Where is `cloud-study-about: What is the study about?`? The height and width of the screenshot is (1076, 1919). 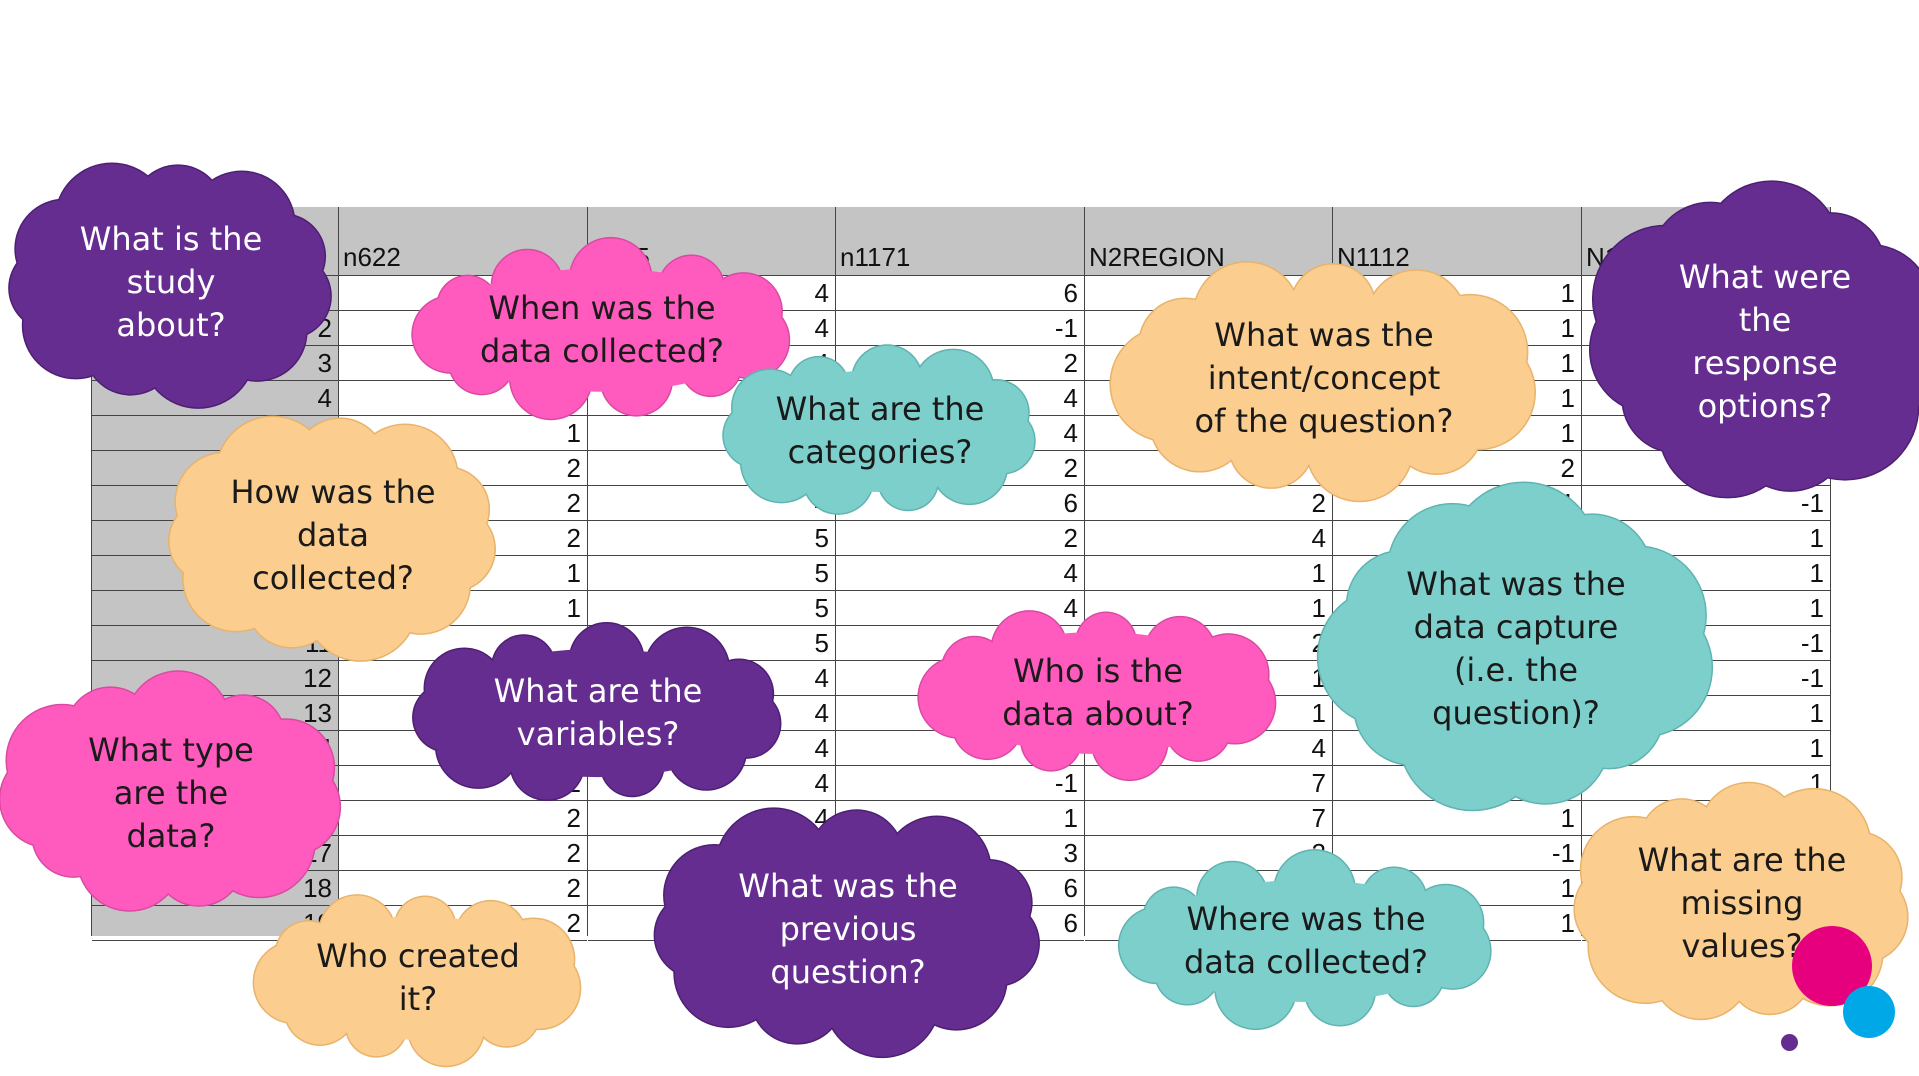
cloud-study-about: What is the study about? is located at coordinates (171, 285).